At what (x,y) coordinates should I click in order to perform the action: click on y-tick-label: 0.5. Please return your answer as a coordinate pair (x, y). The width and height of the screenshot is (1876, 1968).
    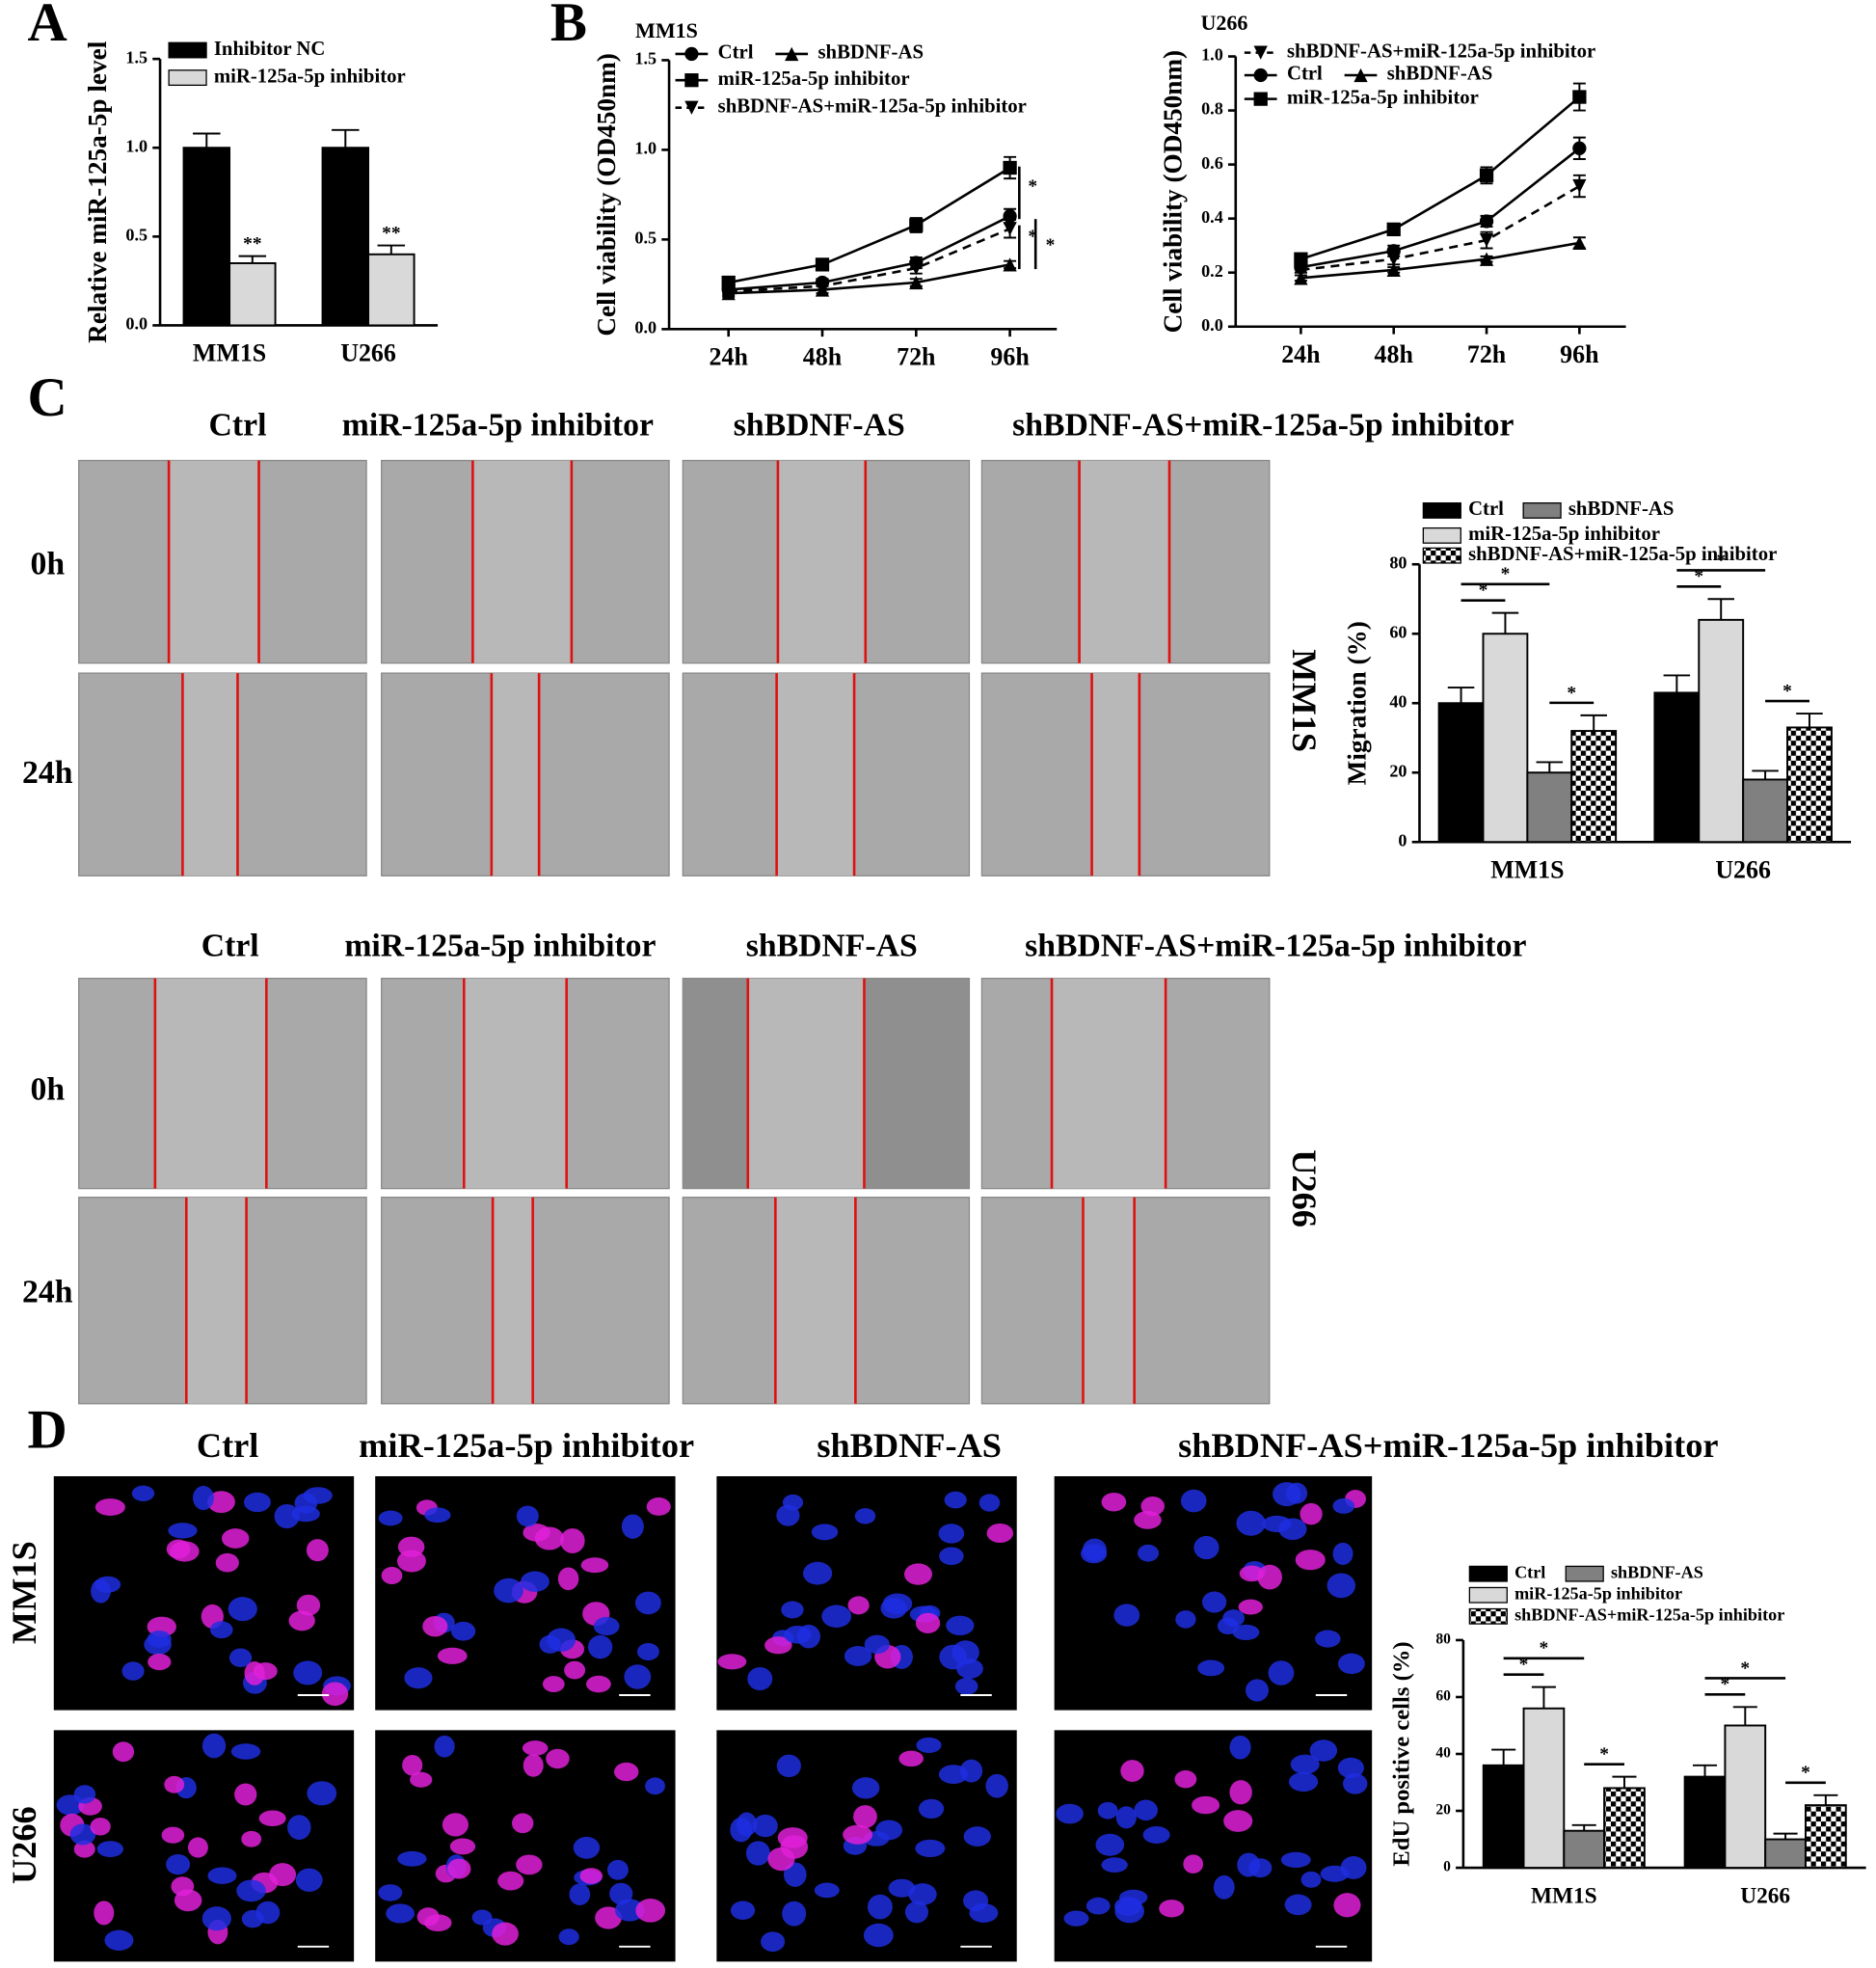
    Looking at the image, I should click on (136, 235).